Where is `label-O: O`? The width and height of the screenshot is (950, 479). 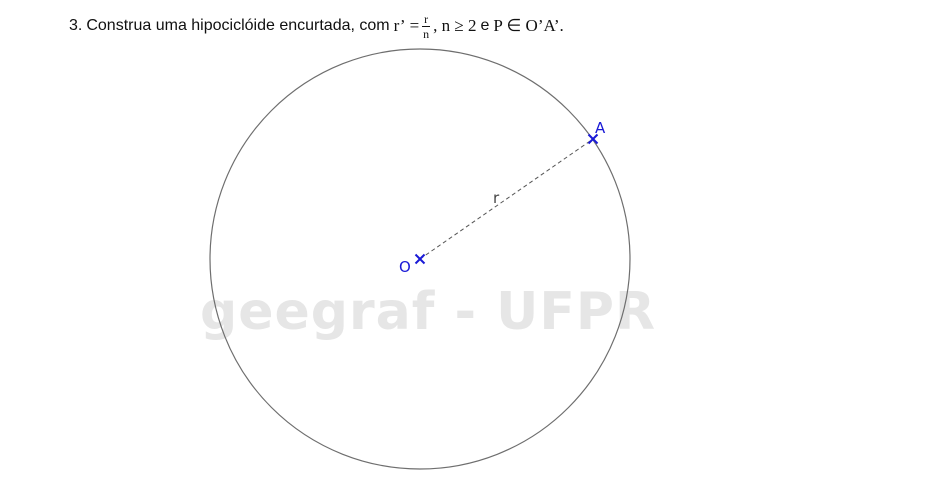 label-O: O is located at coordinates (405, 267).